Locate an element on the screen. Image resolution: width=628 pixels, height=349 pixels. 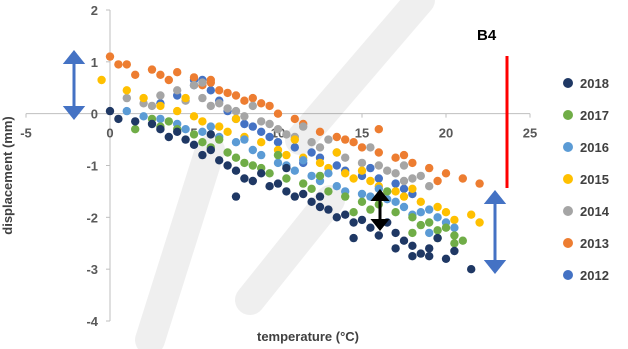
x-axis-title: temperature (°C) is located at coordinates (308, 336).